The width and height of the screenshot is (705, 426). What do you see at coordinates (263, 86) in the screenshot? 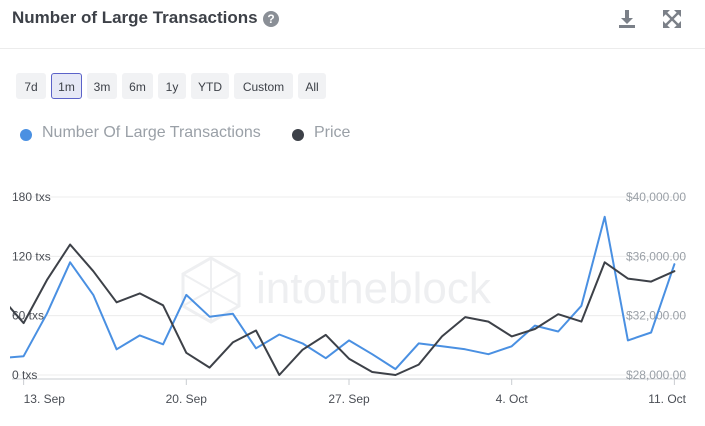
I see `range-custom-button: Custom` at bounding box center [263, 86].